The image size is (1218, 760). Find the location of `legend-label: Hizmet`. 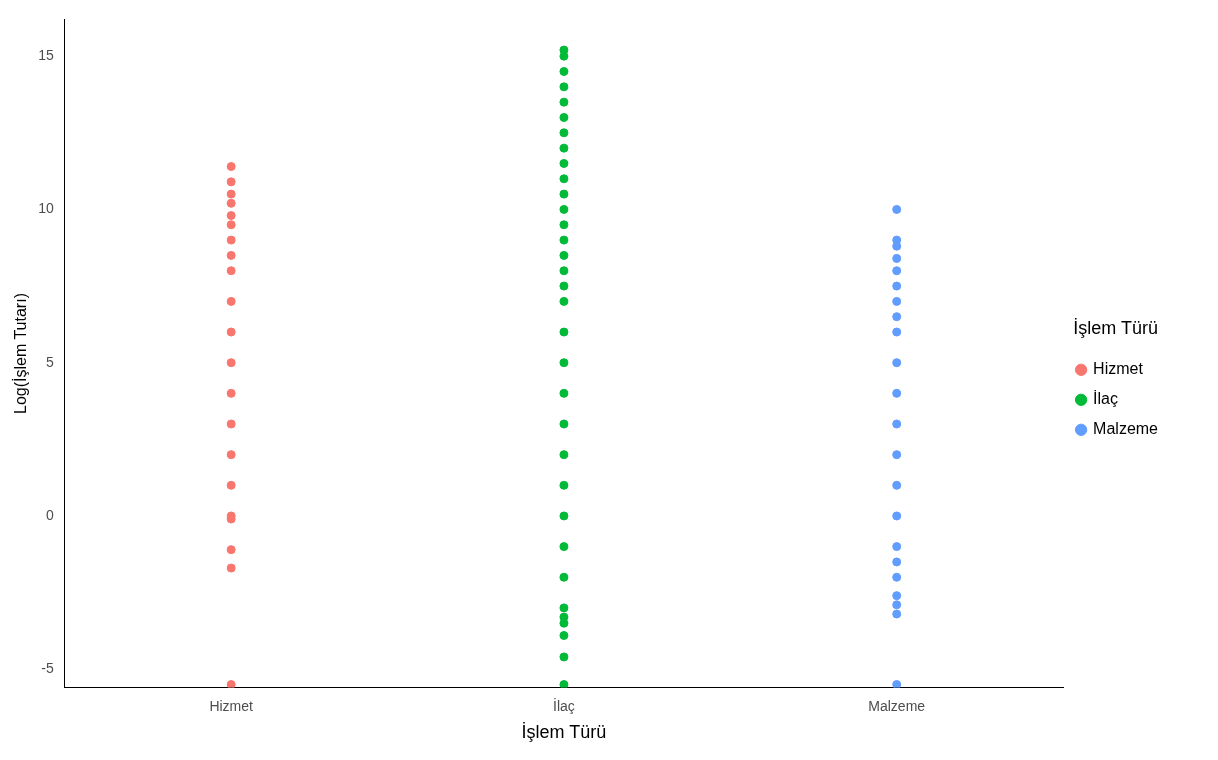

legend-label: Hizmet is located at coordinates (1118, 369).